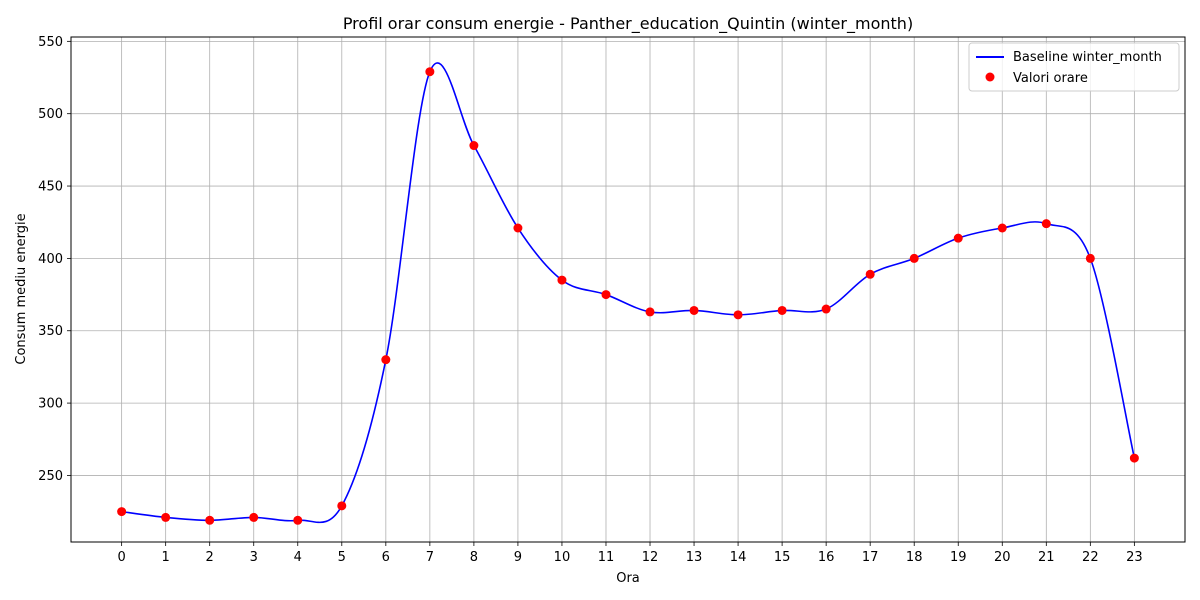 The width and height of the screenshot is (1200, 600). Describe the element at coordinates (50, 476) in the screenshot. I see `y-tick-label: 250` at that location.